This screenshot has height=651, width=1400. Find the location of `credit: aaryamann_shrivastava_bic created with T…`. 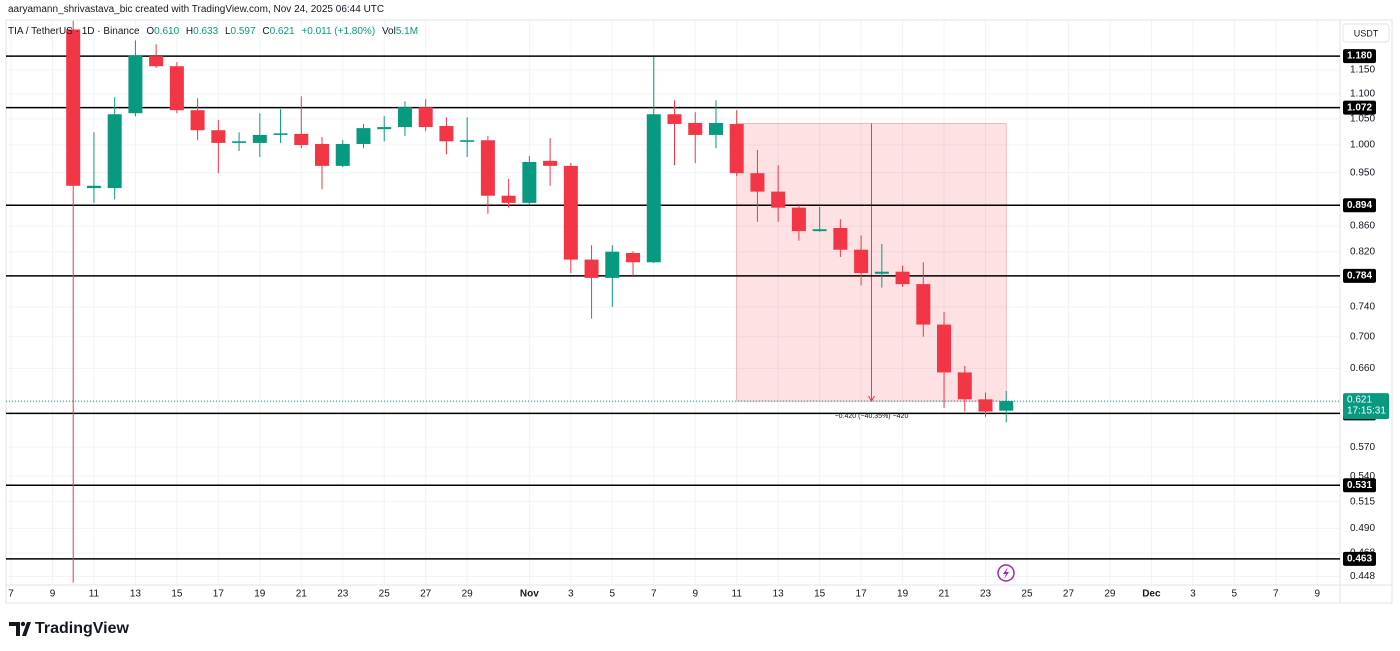

credit: aaryamann_shrivastava_bic created with T… is located at coordinates (196, 9).